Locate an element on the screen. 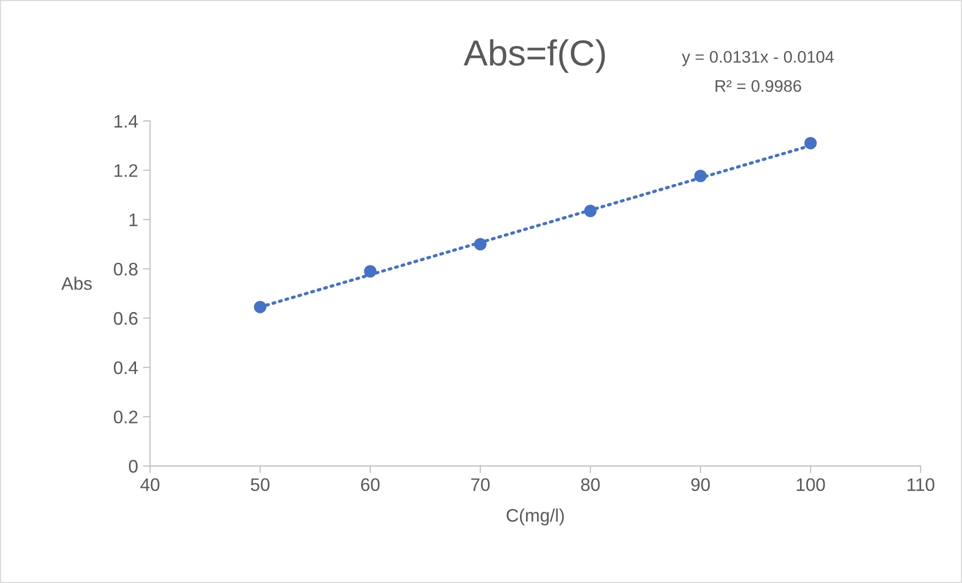  x-tick-label: 60 is located at coordinates (370, 485).